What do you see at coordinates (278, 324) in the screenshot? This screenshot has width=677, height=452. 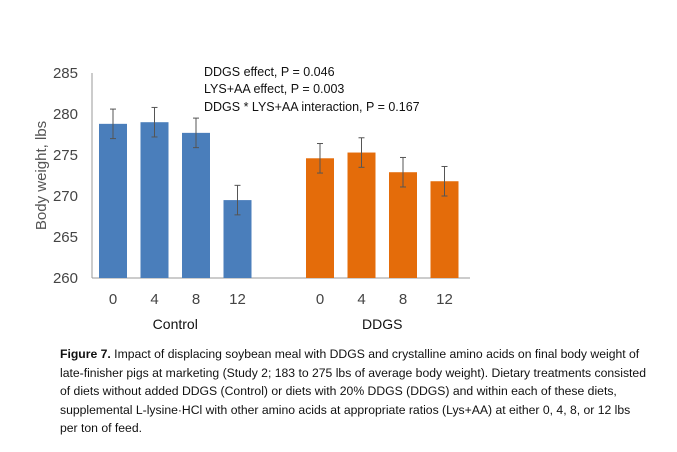 I see `group-labels: Control DDGS` at bounding box center [278, 324].